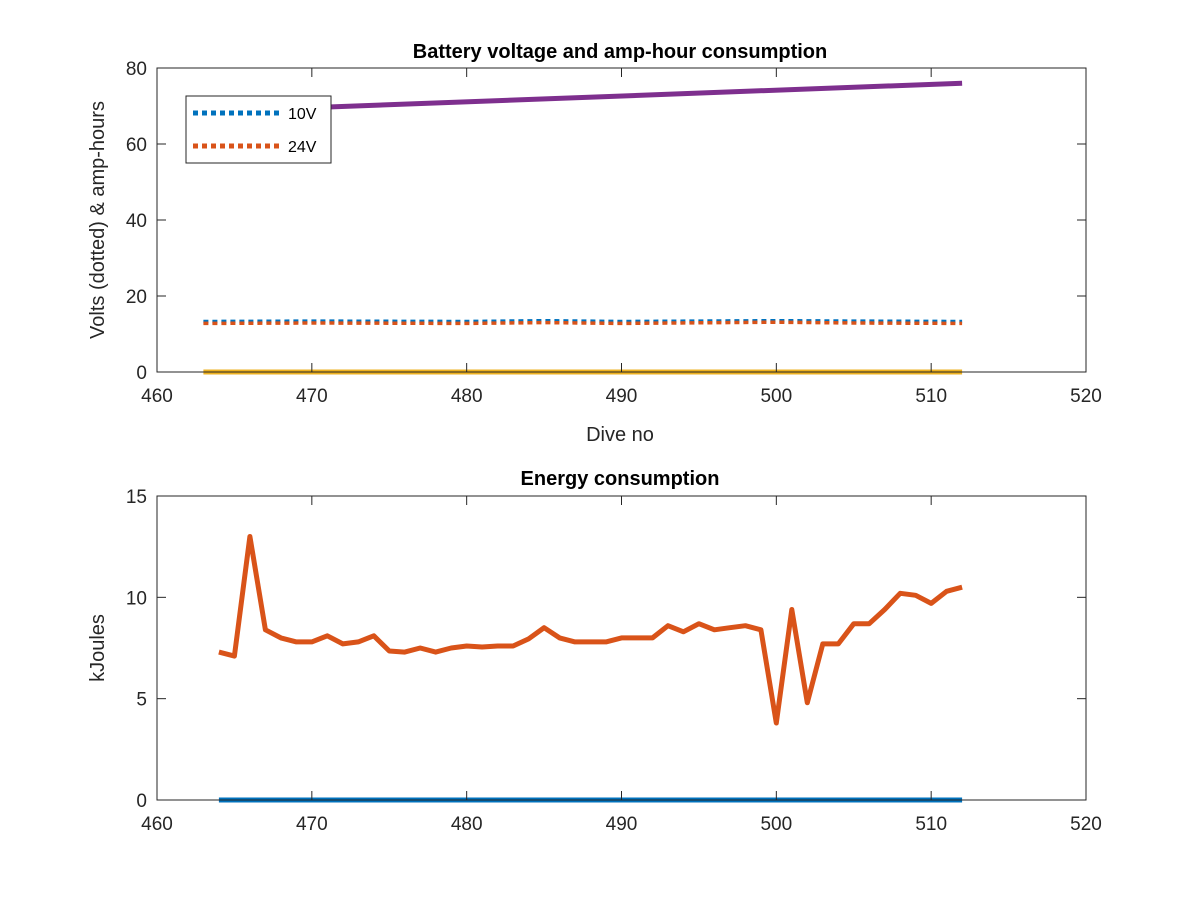 The width and height of the screenshot is (1200, 900). I want to click on subplot-1-title: Battery voltage and amp-hour consumption, so click(620, 52).